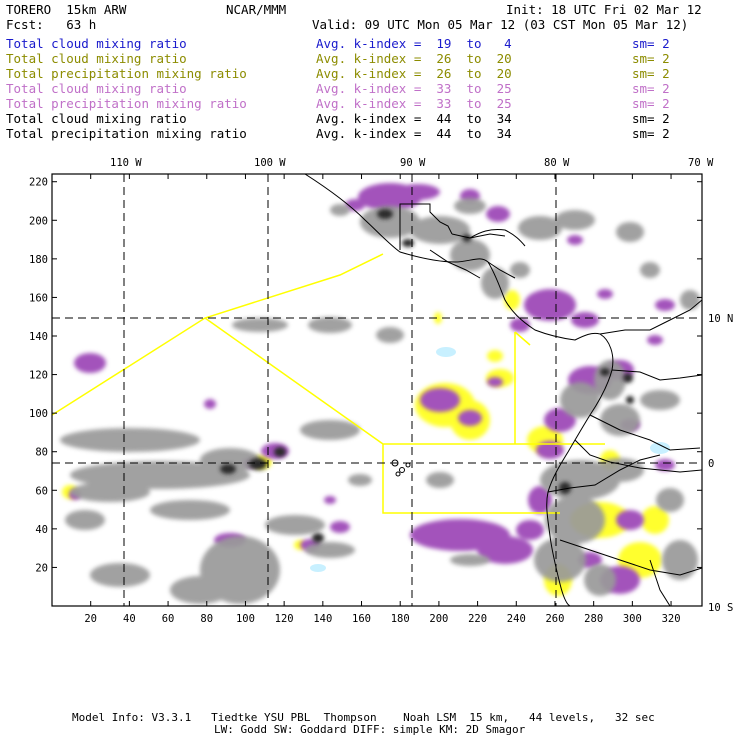 This screenshot has width=740, height=740. What do you see at coordinates (414, 43) in the screenshot?
I see `legend-row-kindex: Avg. k-index = 19 to 4` at bounding box center [414, 43].